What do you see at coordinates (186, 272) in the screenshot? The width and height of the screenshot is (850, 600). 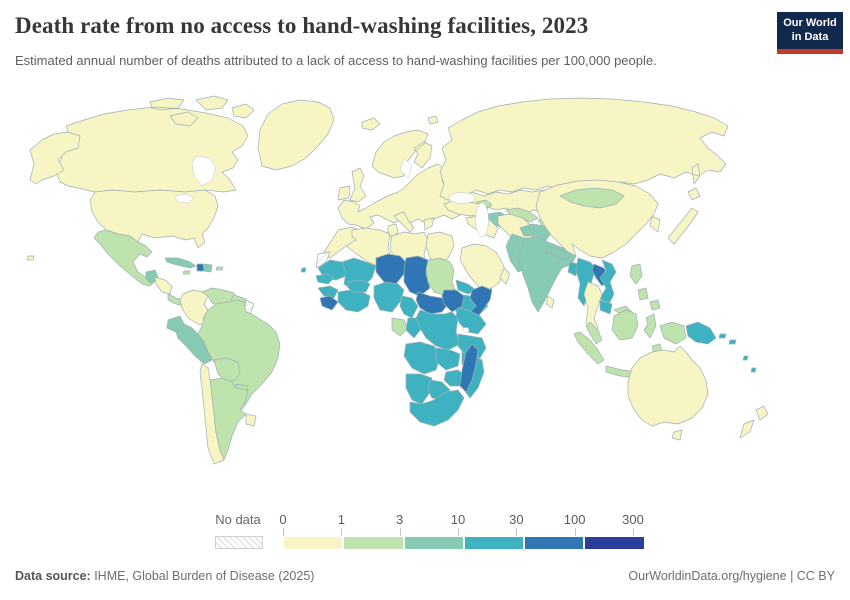 I see `country-jamaica` at bounding box center [186, 272].